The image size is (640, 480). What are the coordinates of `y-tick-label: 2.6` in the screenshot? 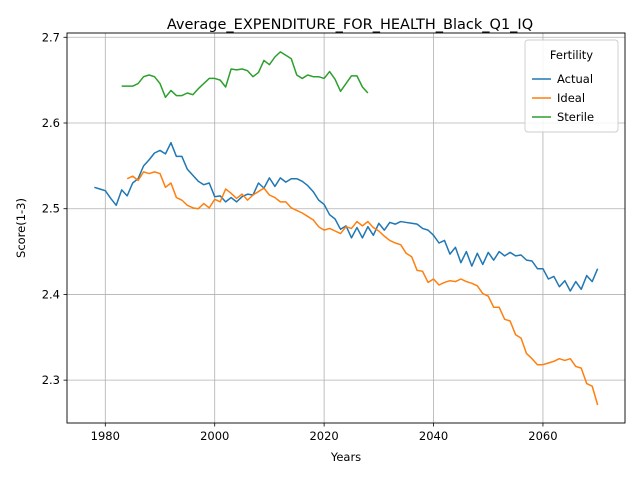 It's located at (51, 123).